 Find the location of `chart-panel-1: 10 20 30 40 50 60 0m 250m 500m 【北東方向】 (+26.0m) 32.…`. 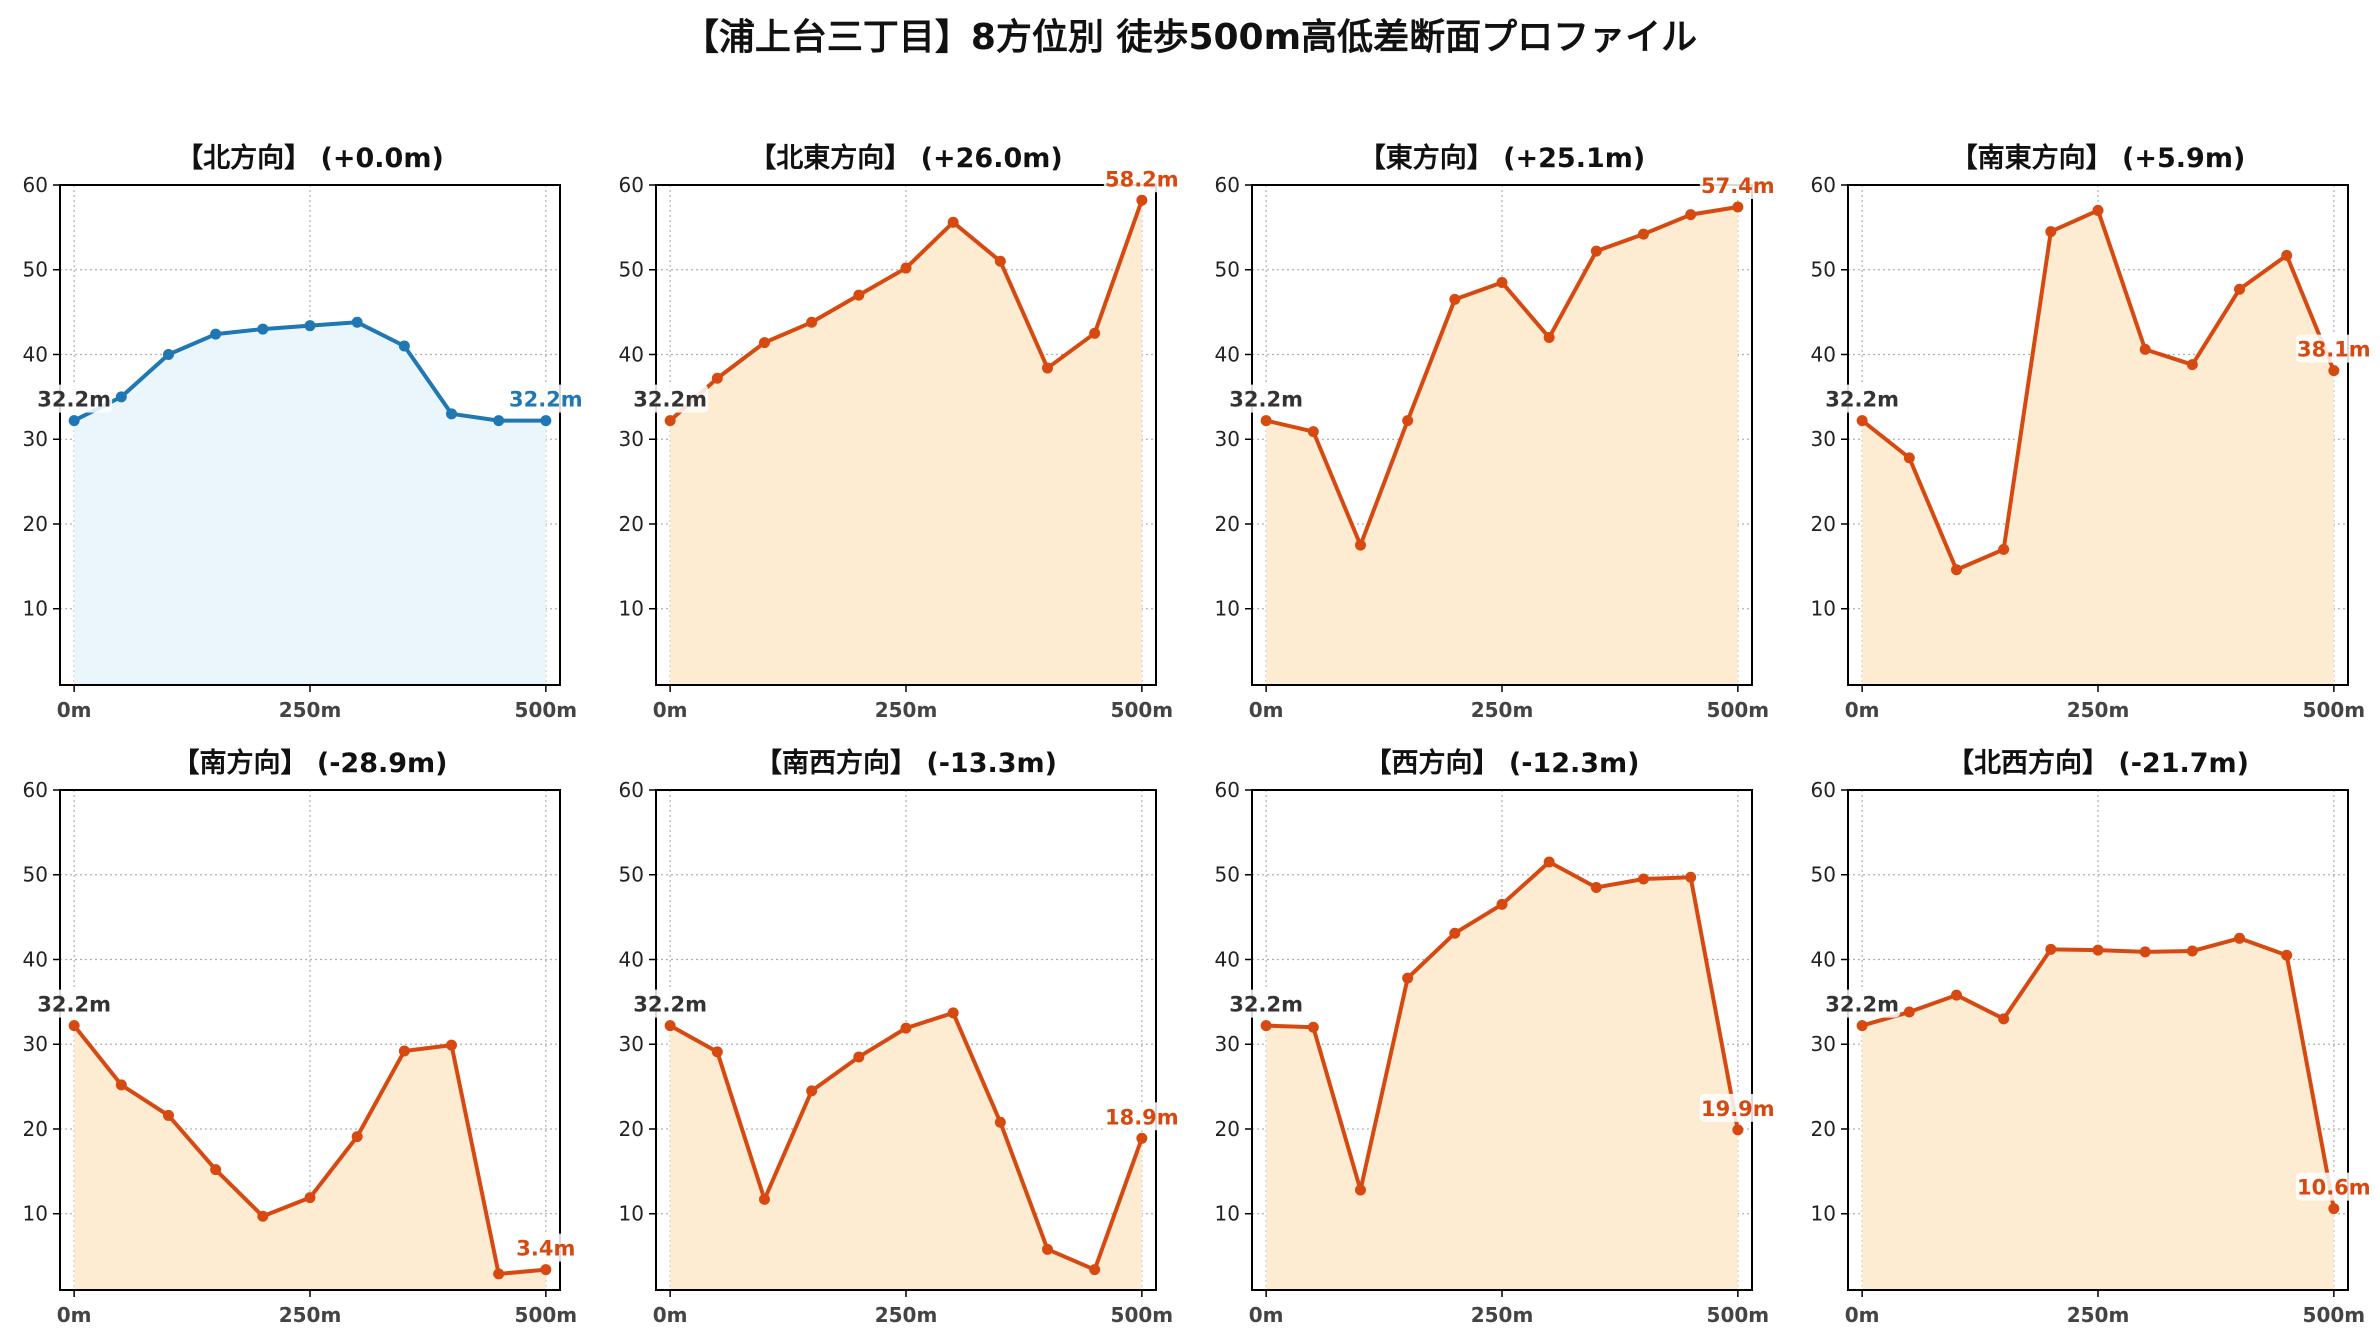

chart-panel-1: 10 20 30 40 50 60 0m 250m 500m 【北東方向】 (+26.0m) 32.… is located at coordinates (899, 432).